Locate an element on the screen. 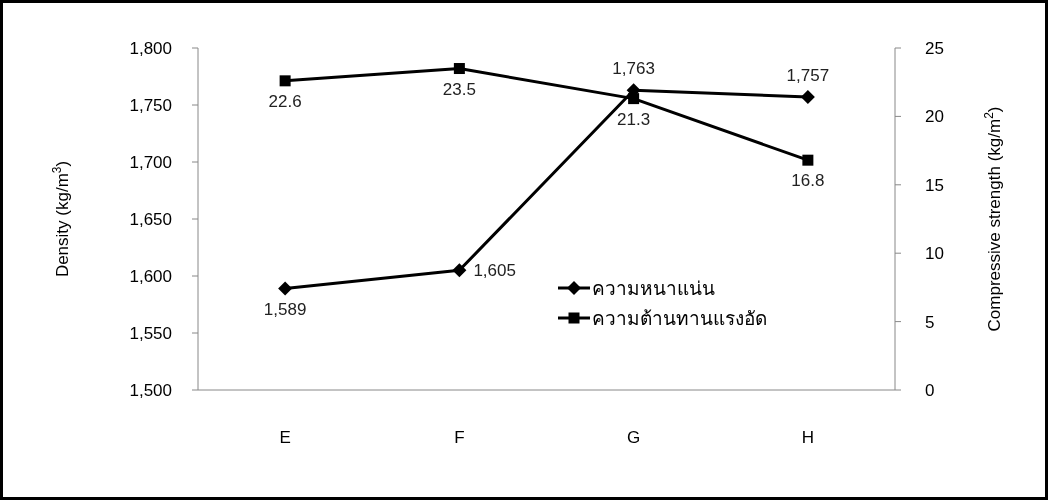  data-label: 1,763 is located at coordinates (633, 69).